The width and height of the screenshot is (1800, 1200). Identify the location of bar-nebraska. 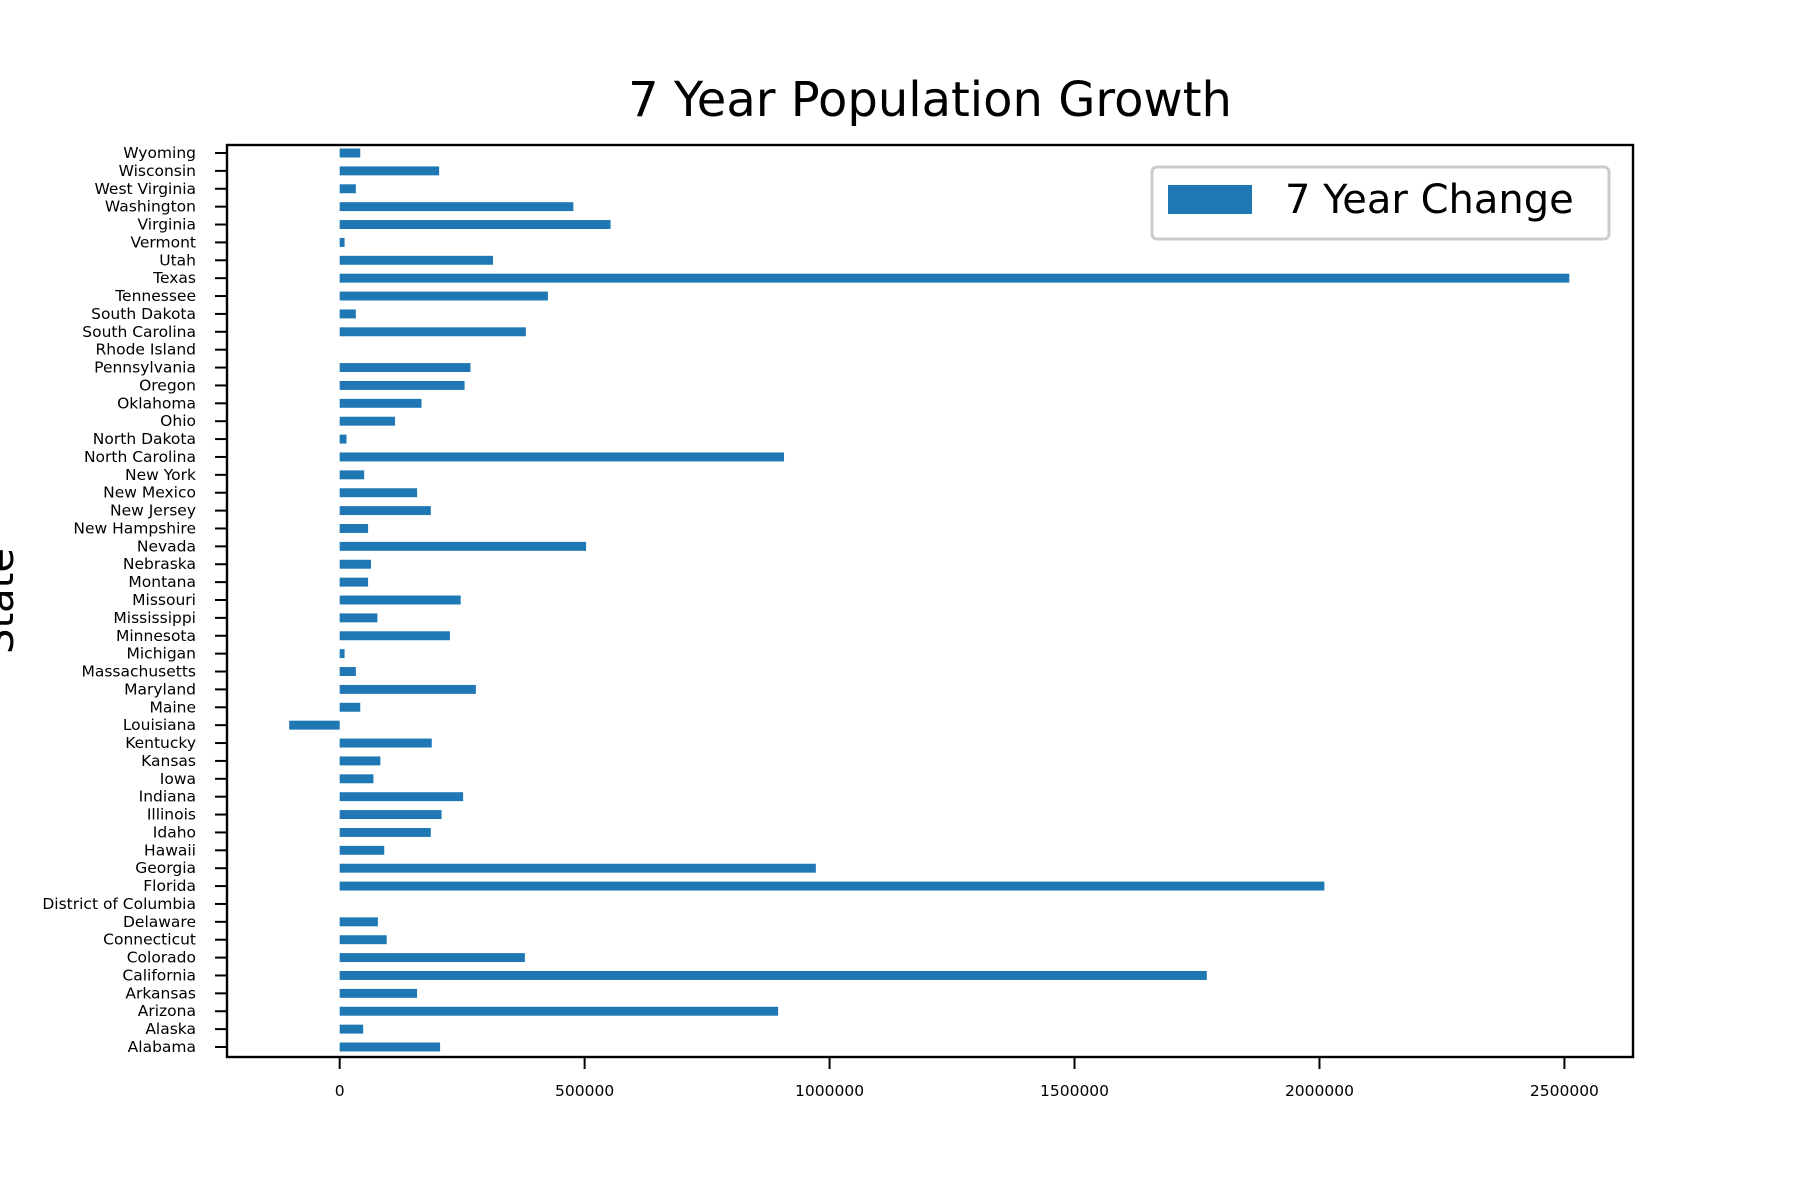
(355, 564).